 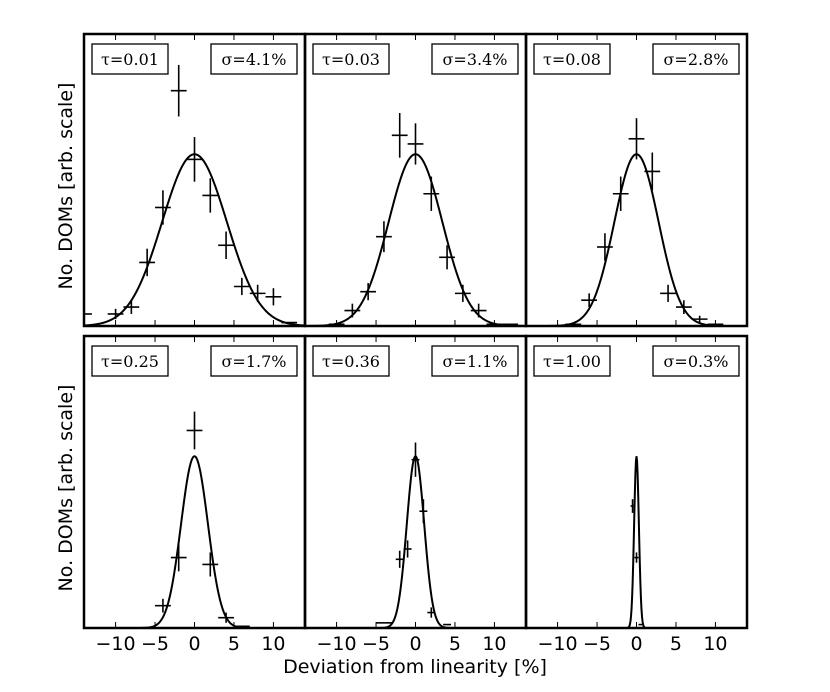 I want to click on tau-label: τ=0.25, so click(x=130, y=361).